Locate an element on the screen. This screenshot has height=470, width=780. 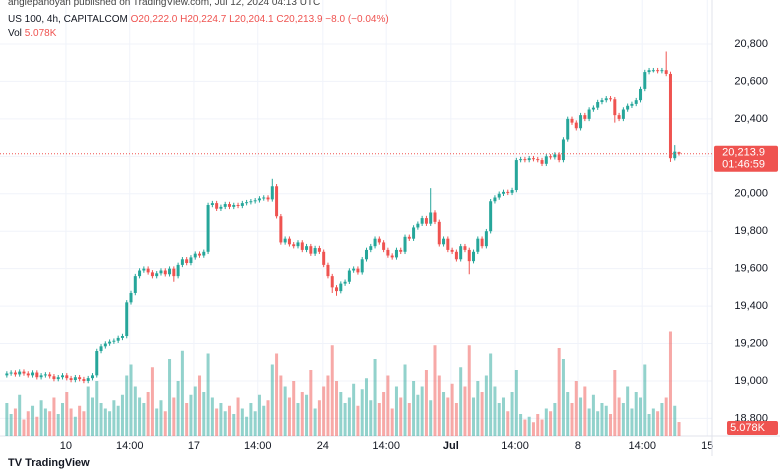
x-tick-label: 15 is located at coordinates (707, 446).